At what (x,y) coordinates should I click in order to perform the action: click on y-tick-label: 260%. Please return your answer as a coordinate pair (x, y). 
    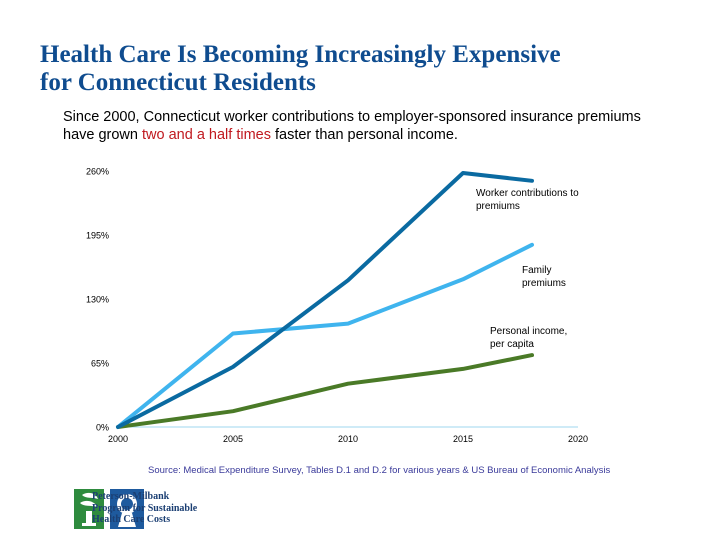
    Looking at the image, I should click on (97, 172).